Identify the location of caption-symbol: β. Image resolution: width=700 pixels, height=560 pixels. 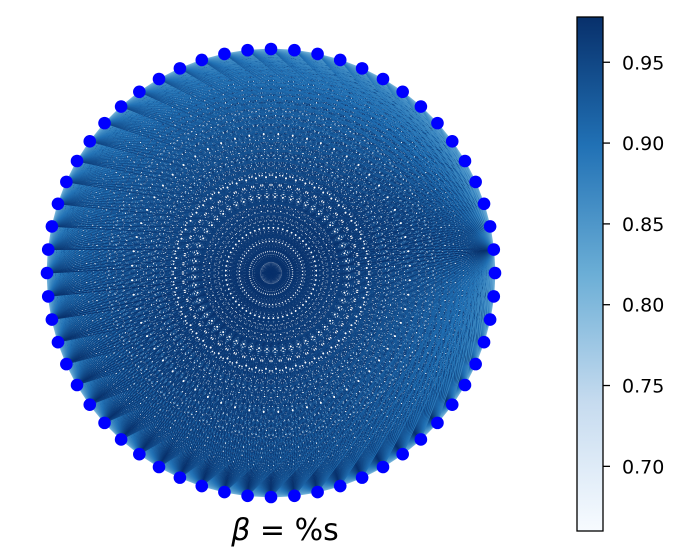
(240, 530).